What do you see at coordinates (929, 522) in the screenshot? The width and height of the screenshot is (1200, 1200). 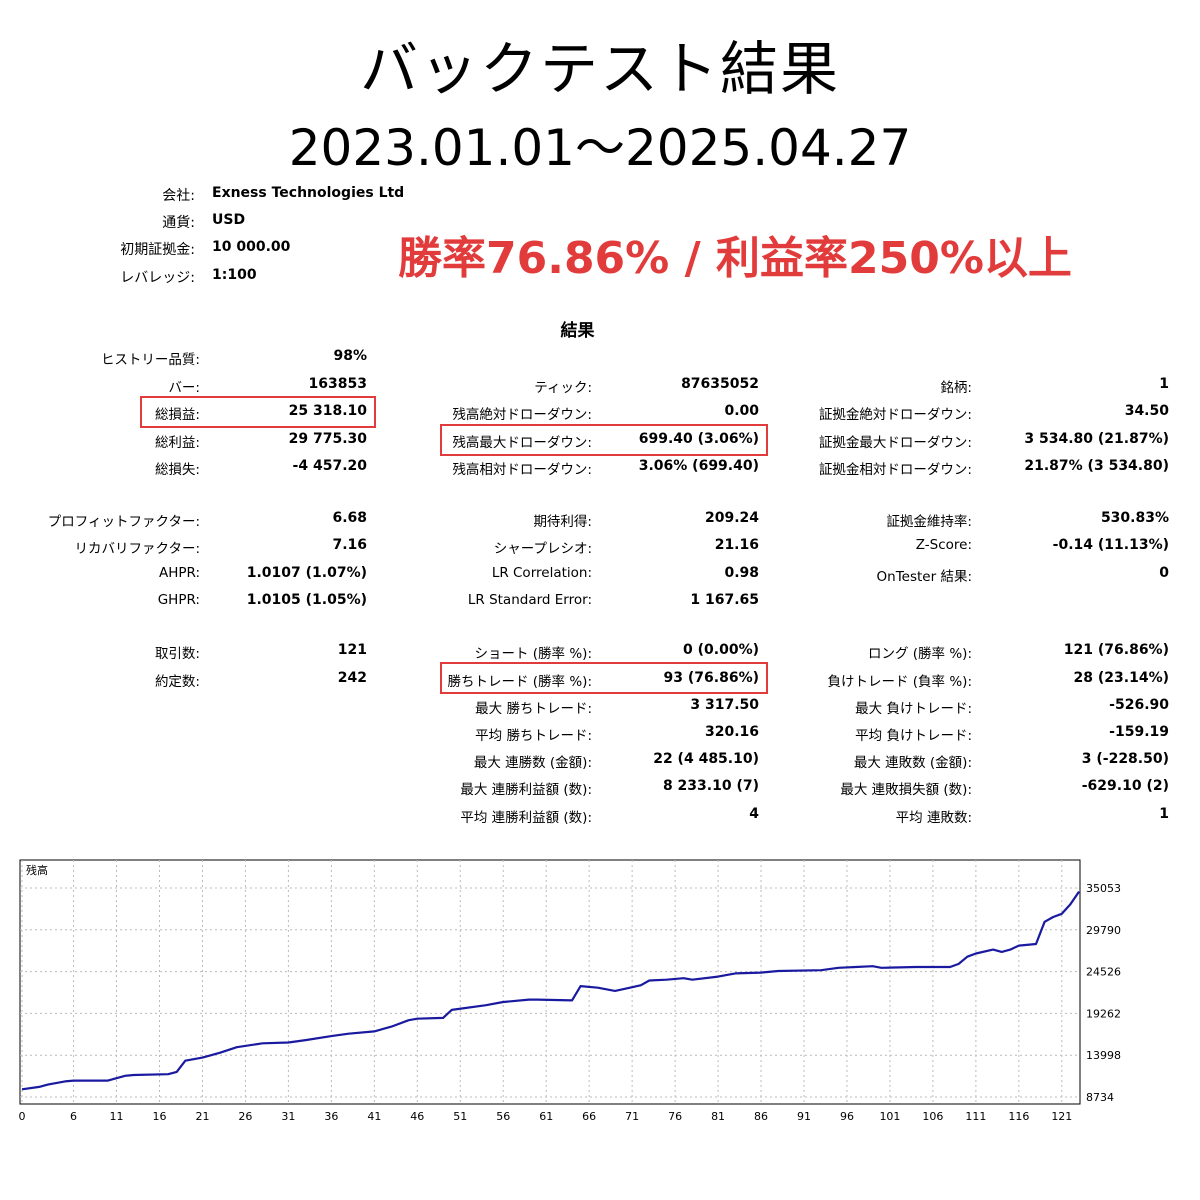 I see `stat-label: 証拠金維持率:` at bounding box center [929, 522].